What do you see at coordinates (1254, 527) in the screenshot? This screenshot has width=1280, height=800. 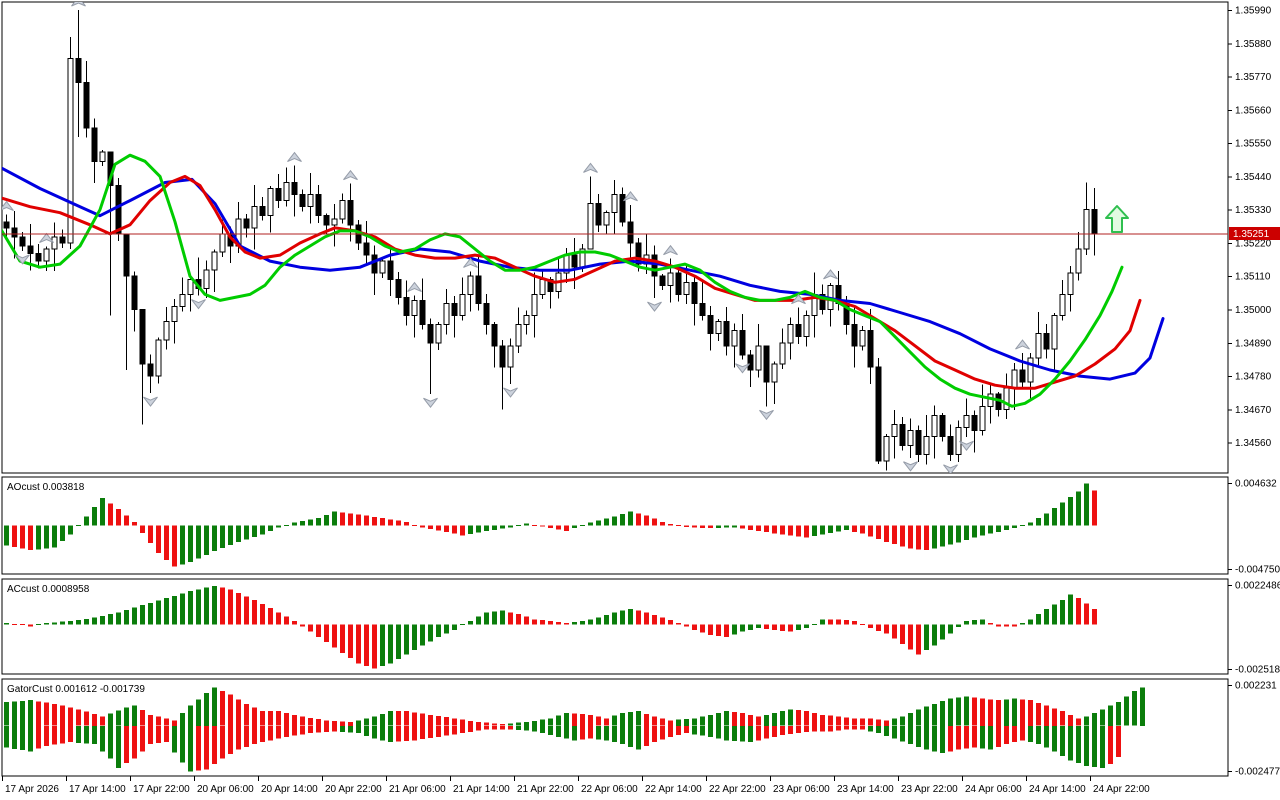 I see `indicator-axis-aocust: 0.004632 -0.004750` at bounding box center [1254, 527].